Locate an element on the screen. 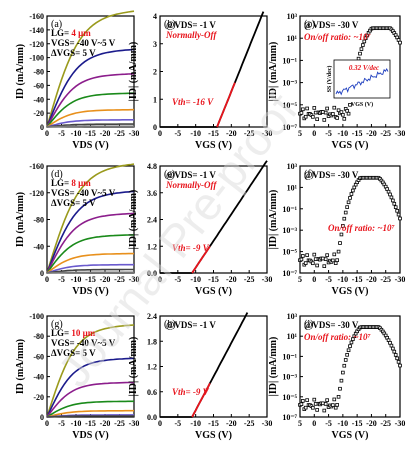  vth-label: Vth= -9 V is located at coordinates (191, 248).